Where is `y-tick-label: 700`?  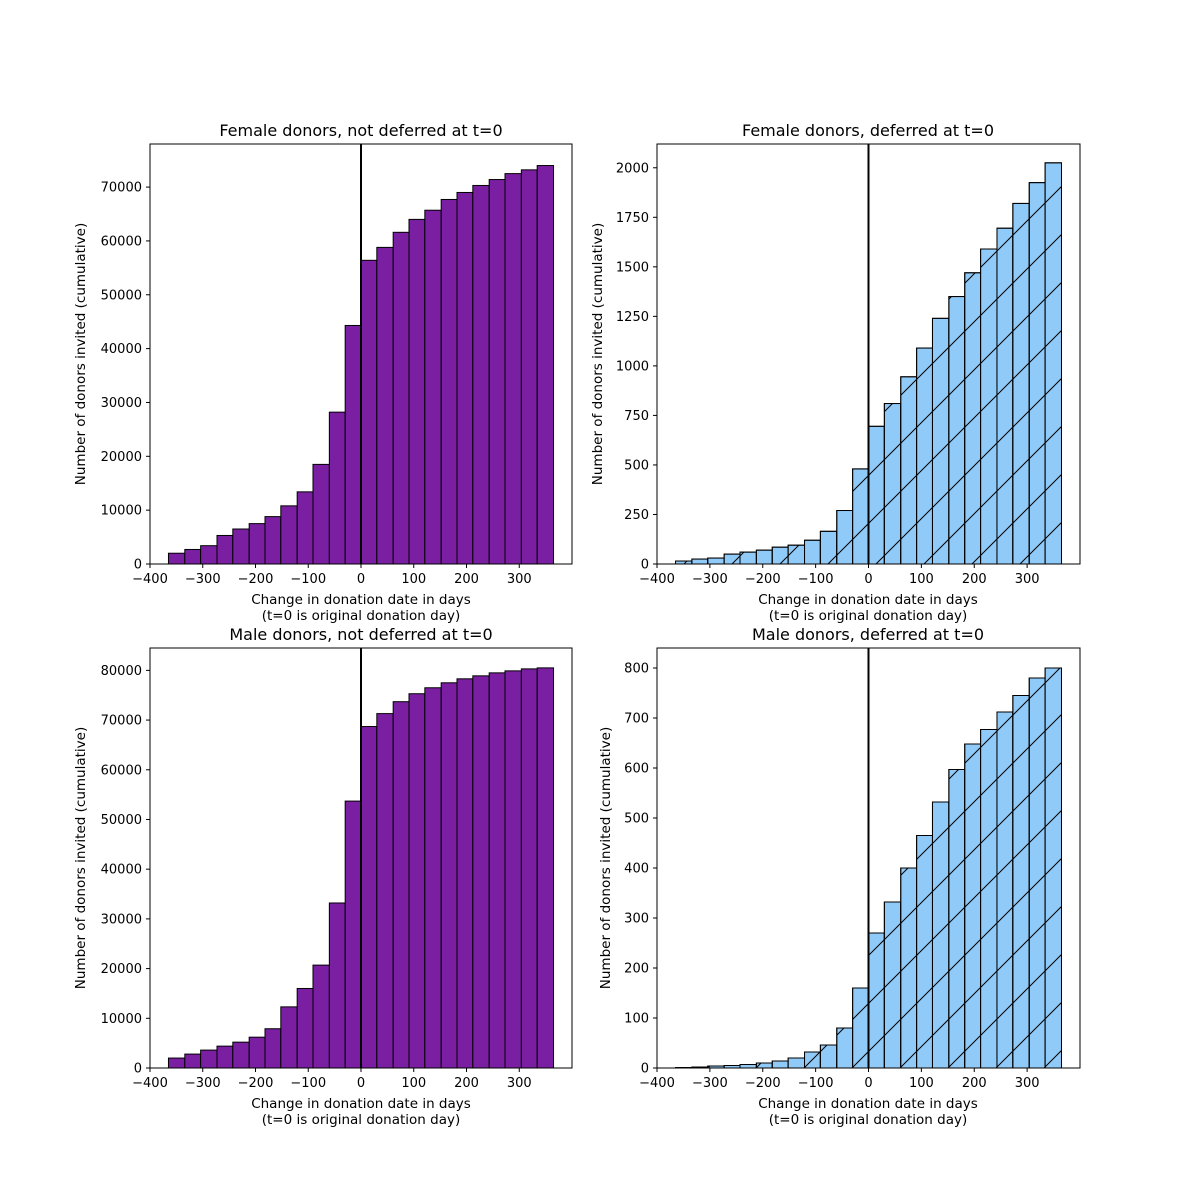
y-tick-label: 700 is located at coordinates (636, 719).